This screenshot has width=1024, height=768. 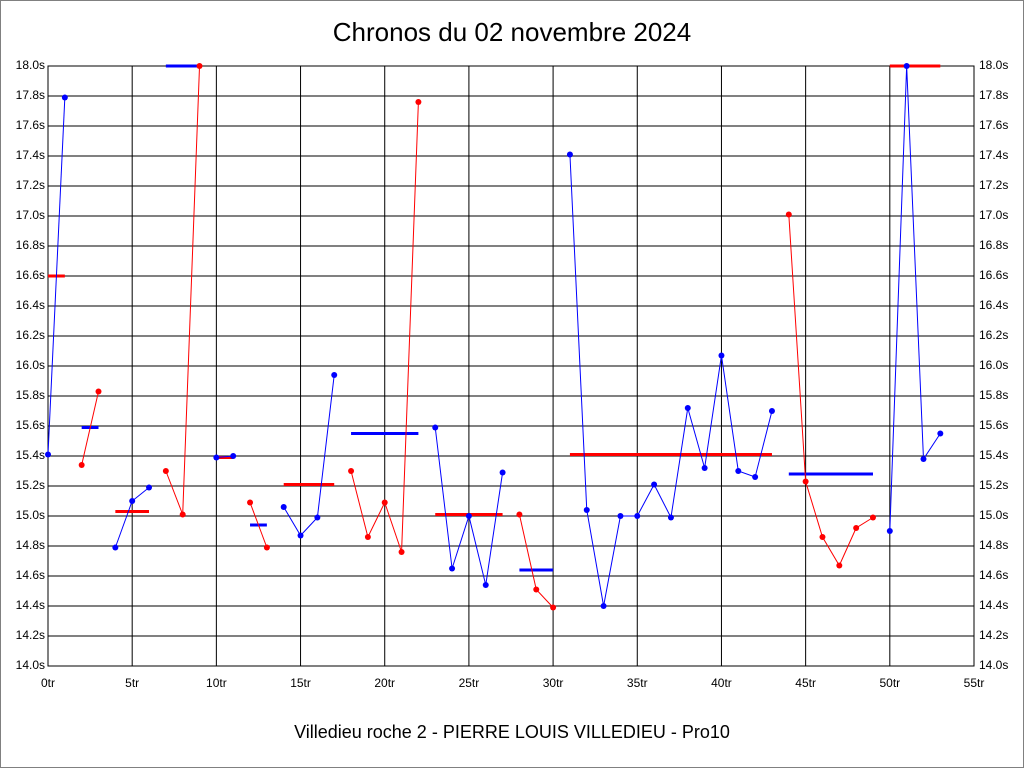 I want to click on x-tick-label: 5tr, so click(x=132, y=683).